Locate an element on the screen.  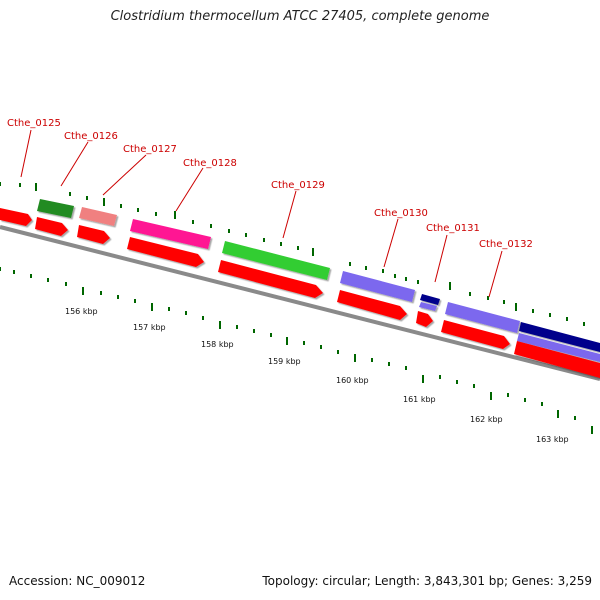
gene-label-cthe-0130: Cthe_0130 is located at coordinates (401, 213).